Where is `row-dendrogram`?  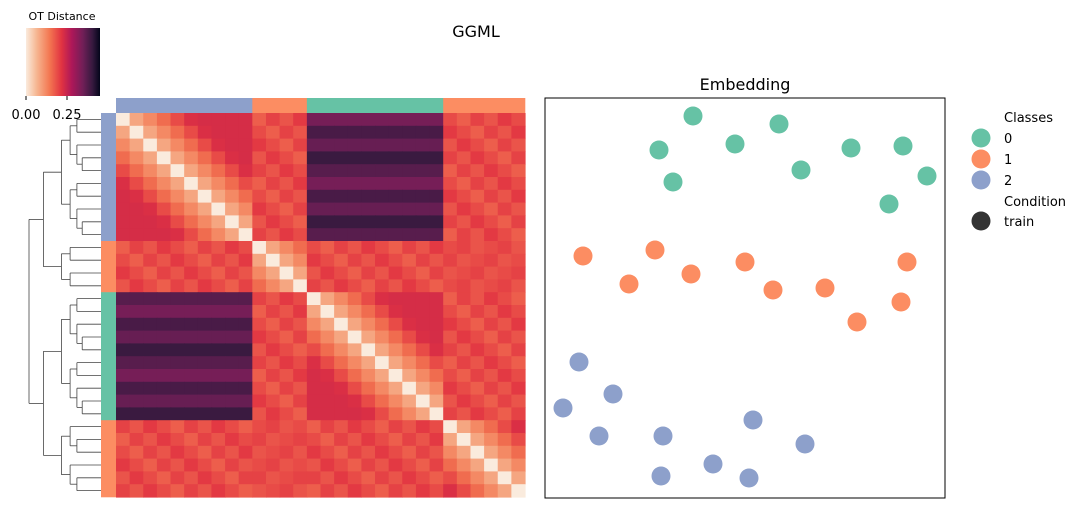 row-dendrogram is located at coordinates (64, 305).